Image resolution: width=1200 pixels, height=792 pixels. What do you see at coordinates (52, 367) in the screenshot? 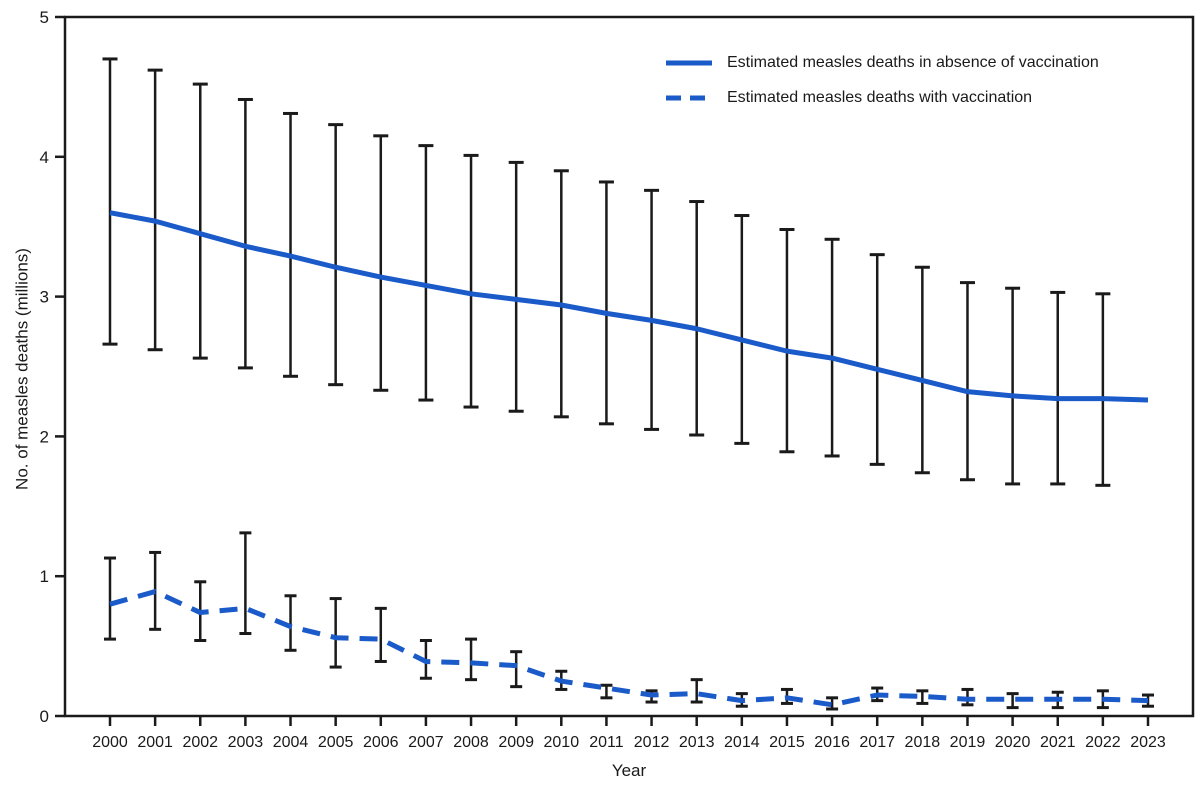
I see `y-axis-ticks: 0 1 2 3 4 5` at bounding box center [52, 367].